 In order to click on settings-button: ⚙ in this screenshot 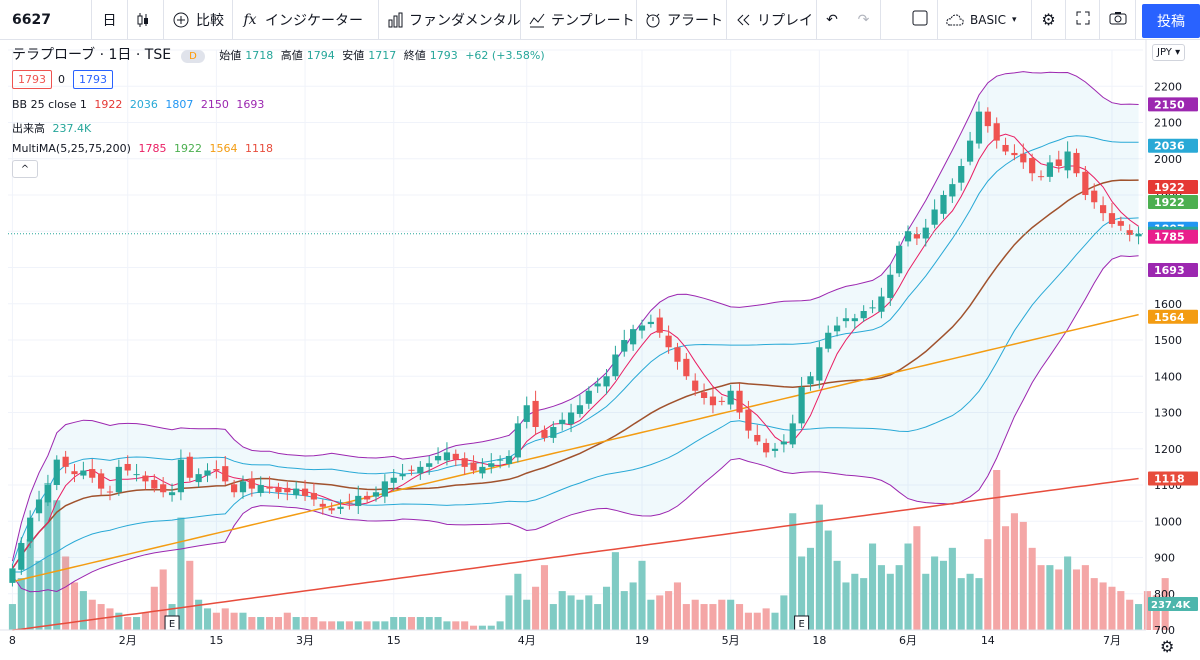, I will do `click(1049, 20)`.